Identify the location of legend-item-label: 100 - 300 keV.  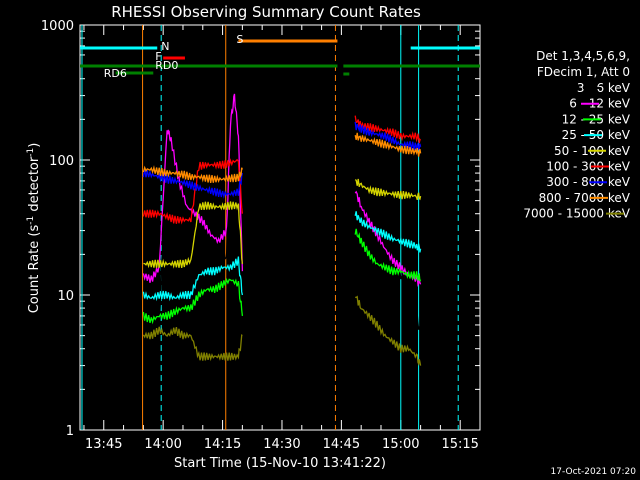
(588, 167).